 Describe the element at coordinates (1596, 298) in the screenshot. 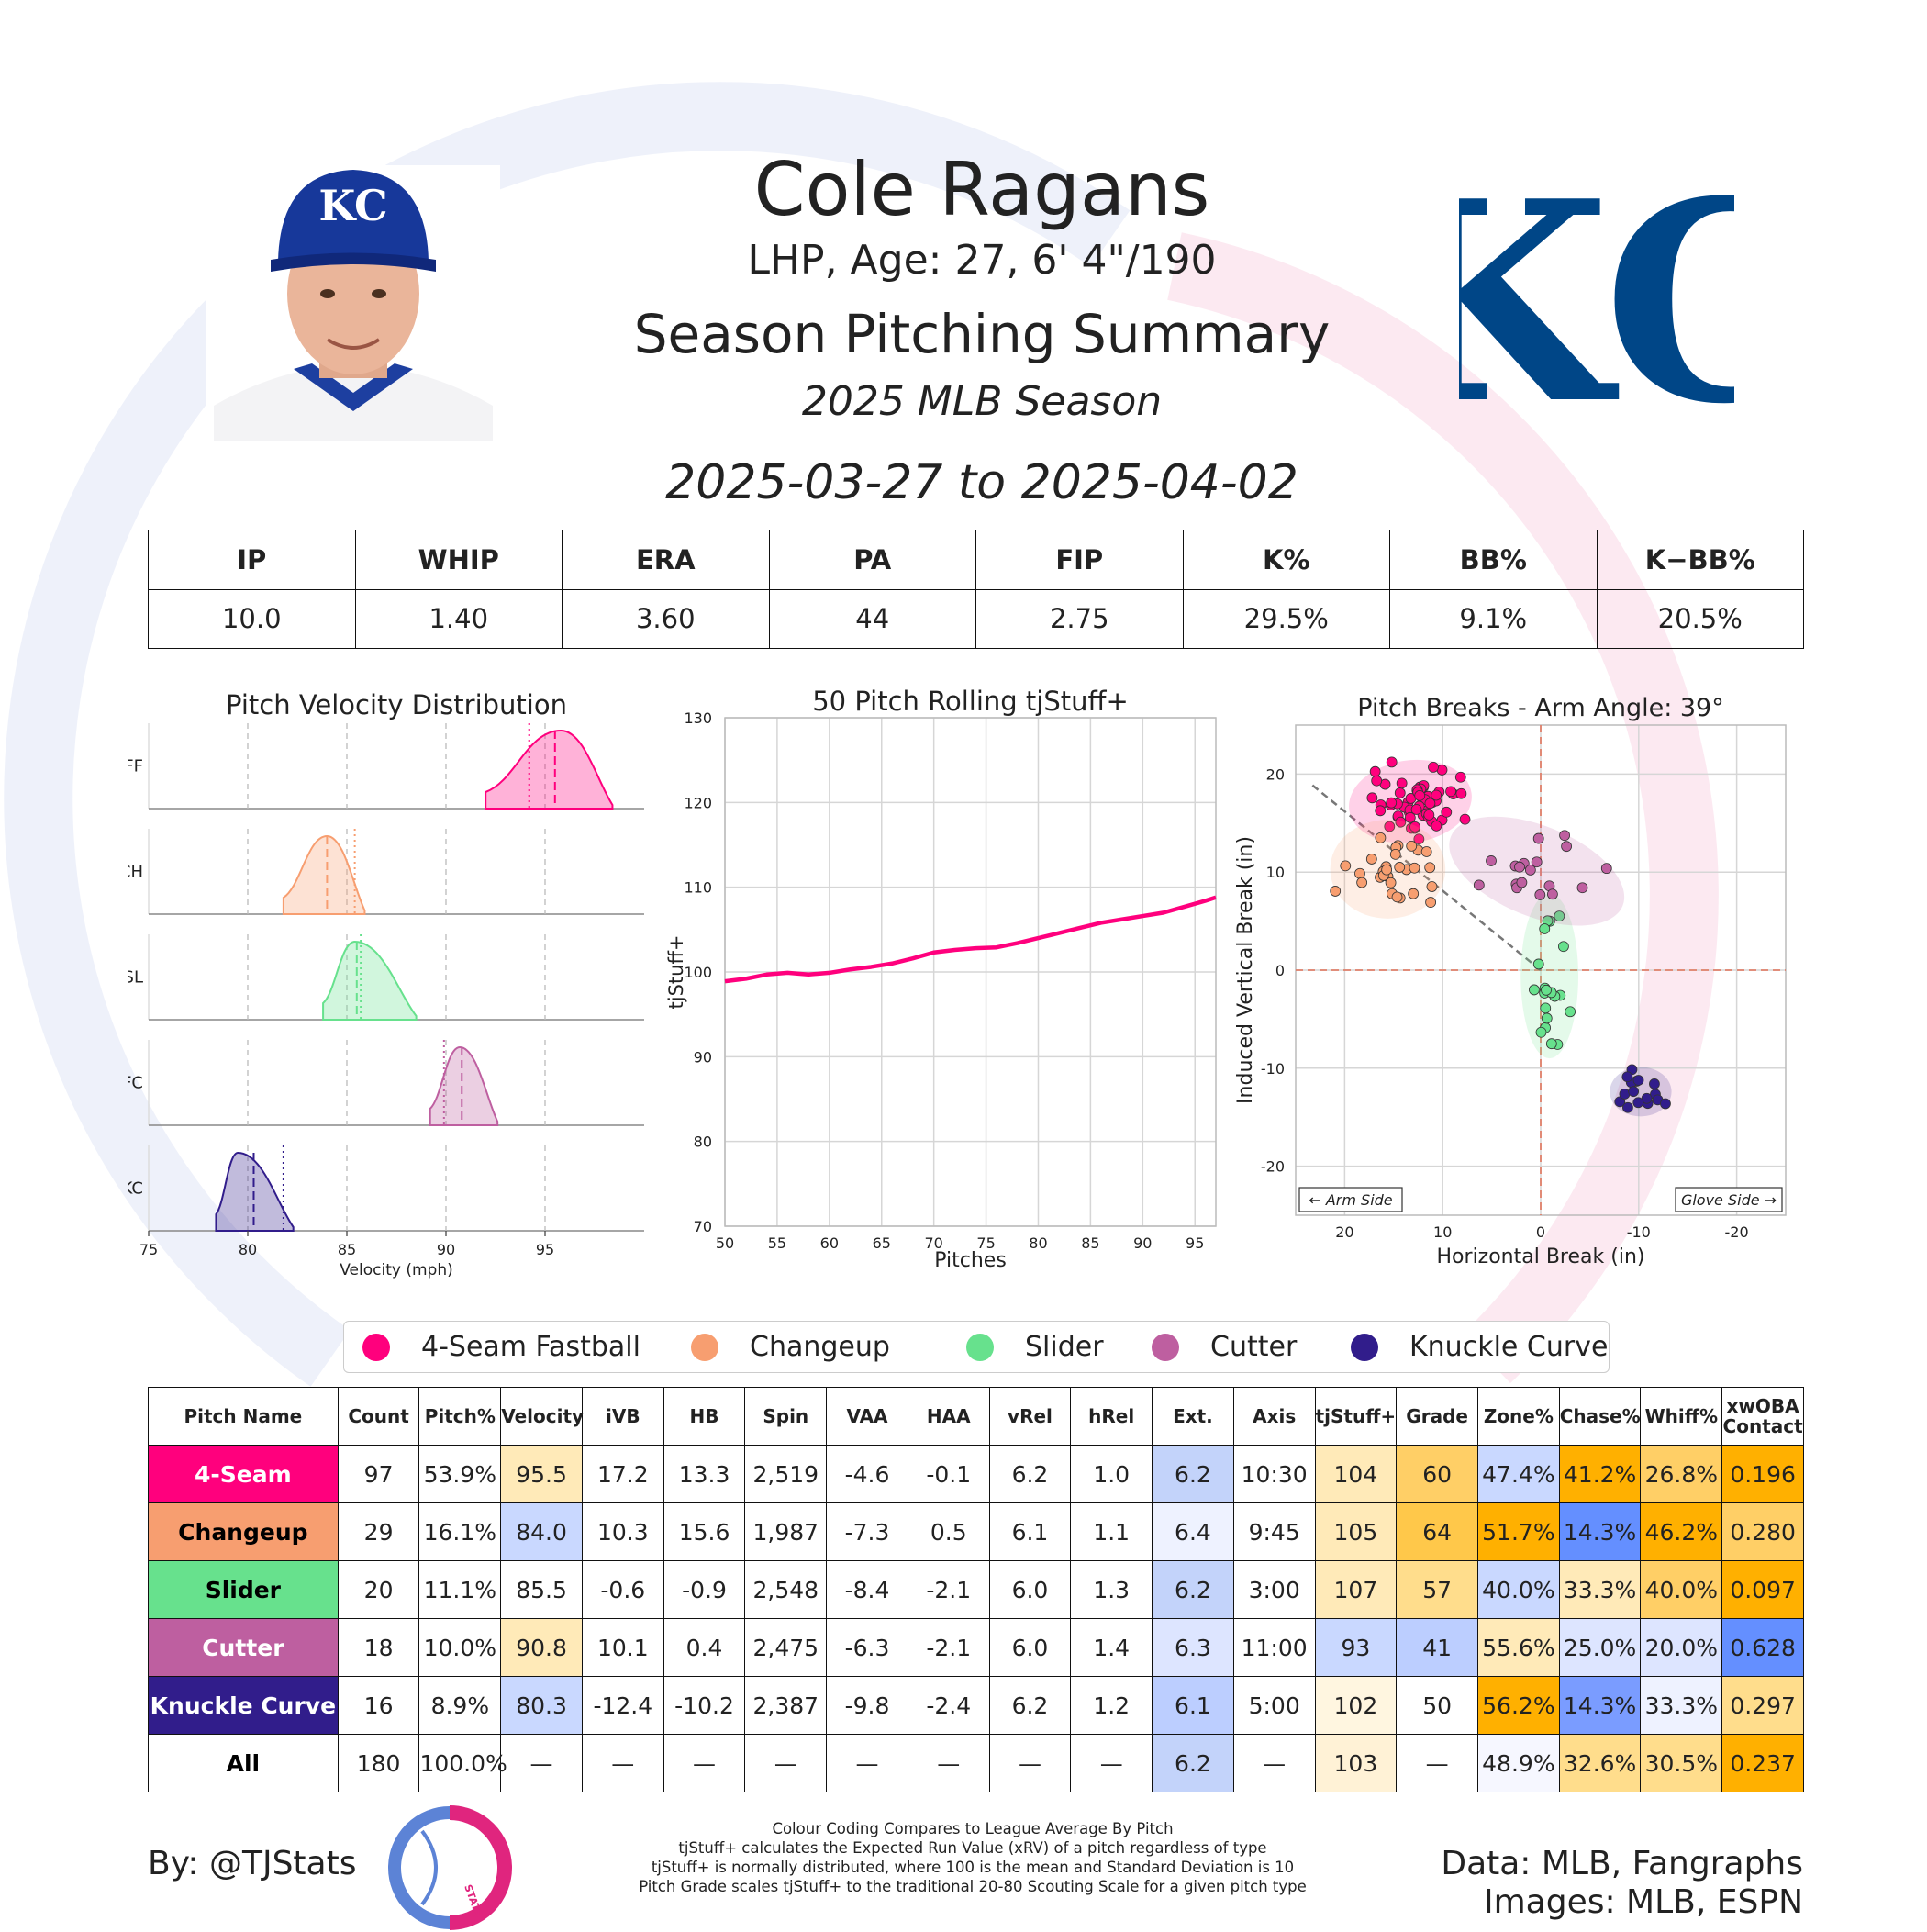

I see `team-logo: KC` at that location.